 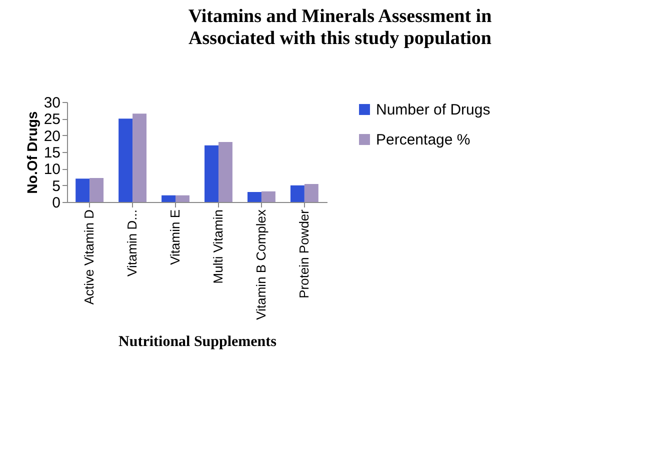 I want to click on y-axis-title: No.Of Drugs, so click(x=32, y=152).